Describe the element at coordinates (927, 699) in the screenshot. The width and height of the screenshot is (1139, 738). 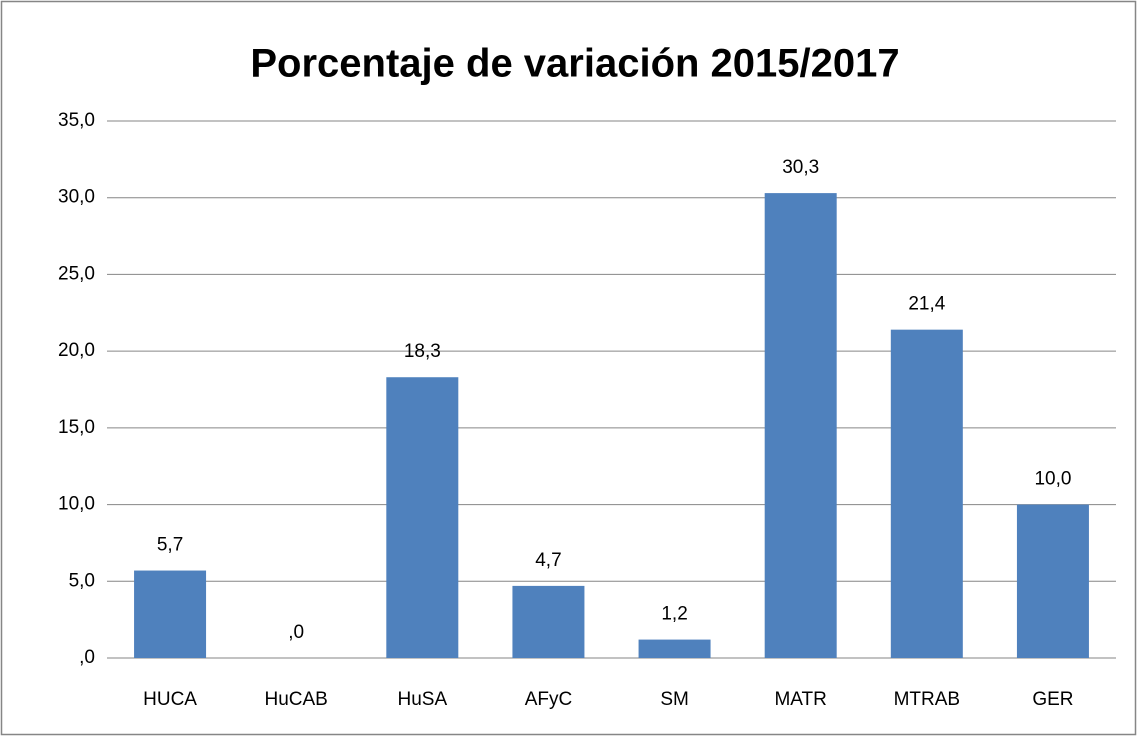
I see `x-tick-label: MTRAB` at that location.